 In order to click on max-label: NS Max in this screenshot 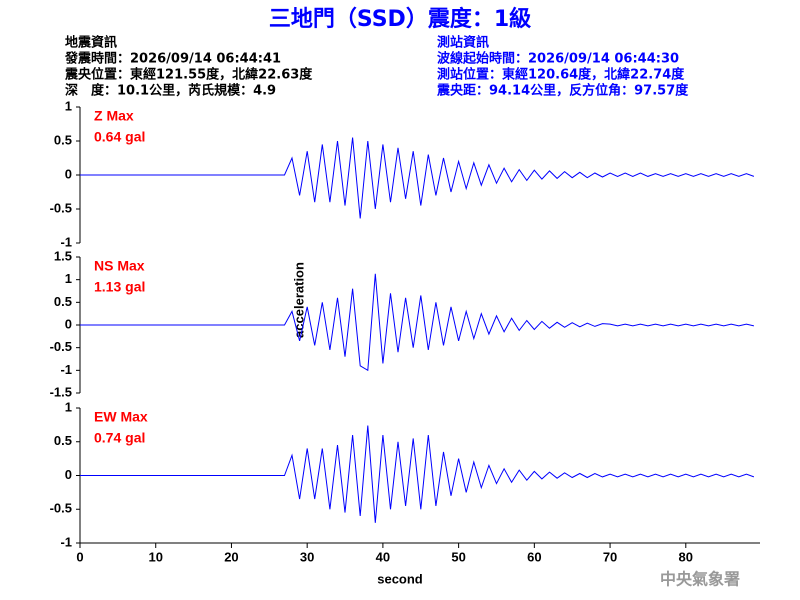, I will do `click(119, 266)`.